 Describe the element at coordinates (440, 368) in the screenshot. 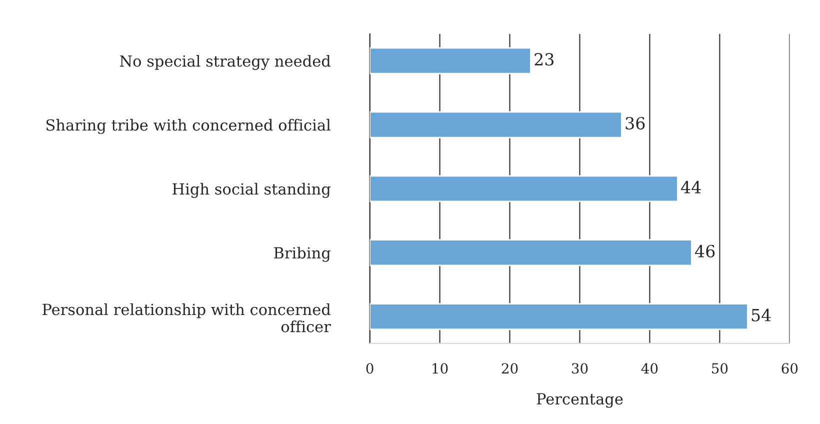

I see `x-tick-label: 10` at that location.